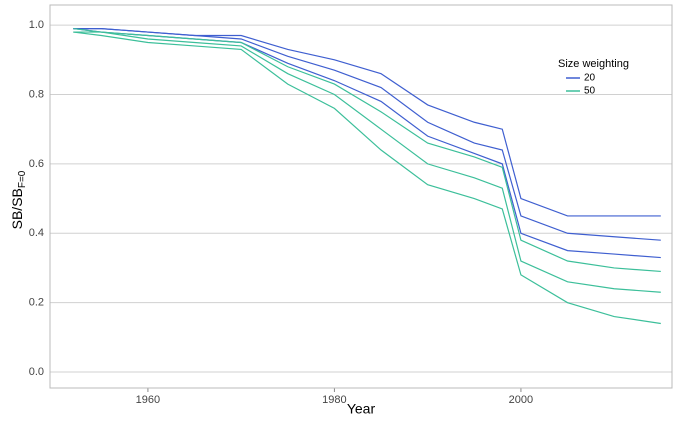 This screenshot has width=675, height=421. I want to click on x-tick-label: 2000, so click(521, 400).